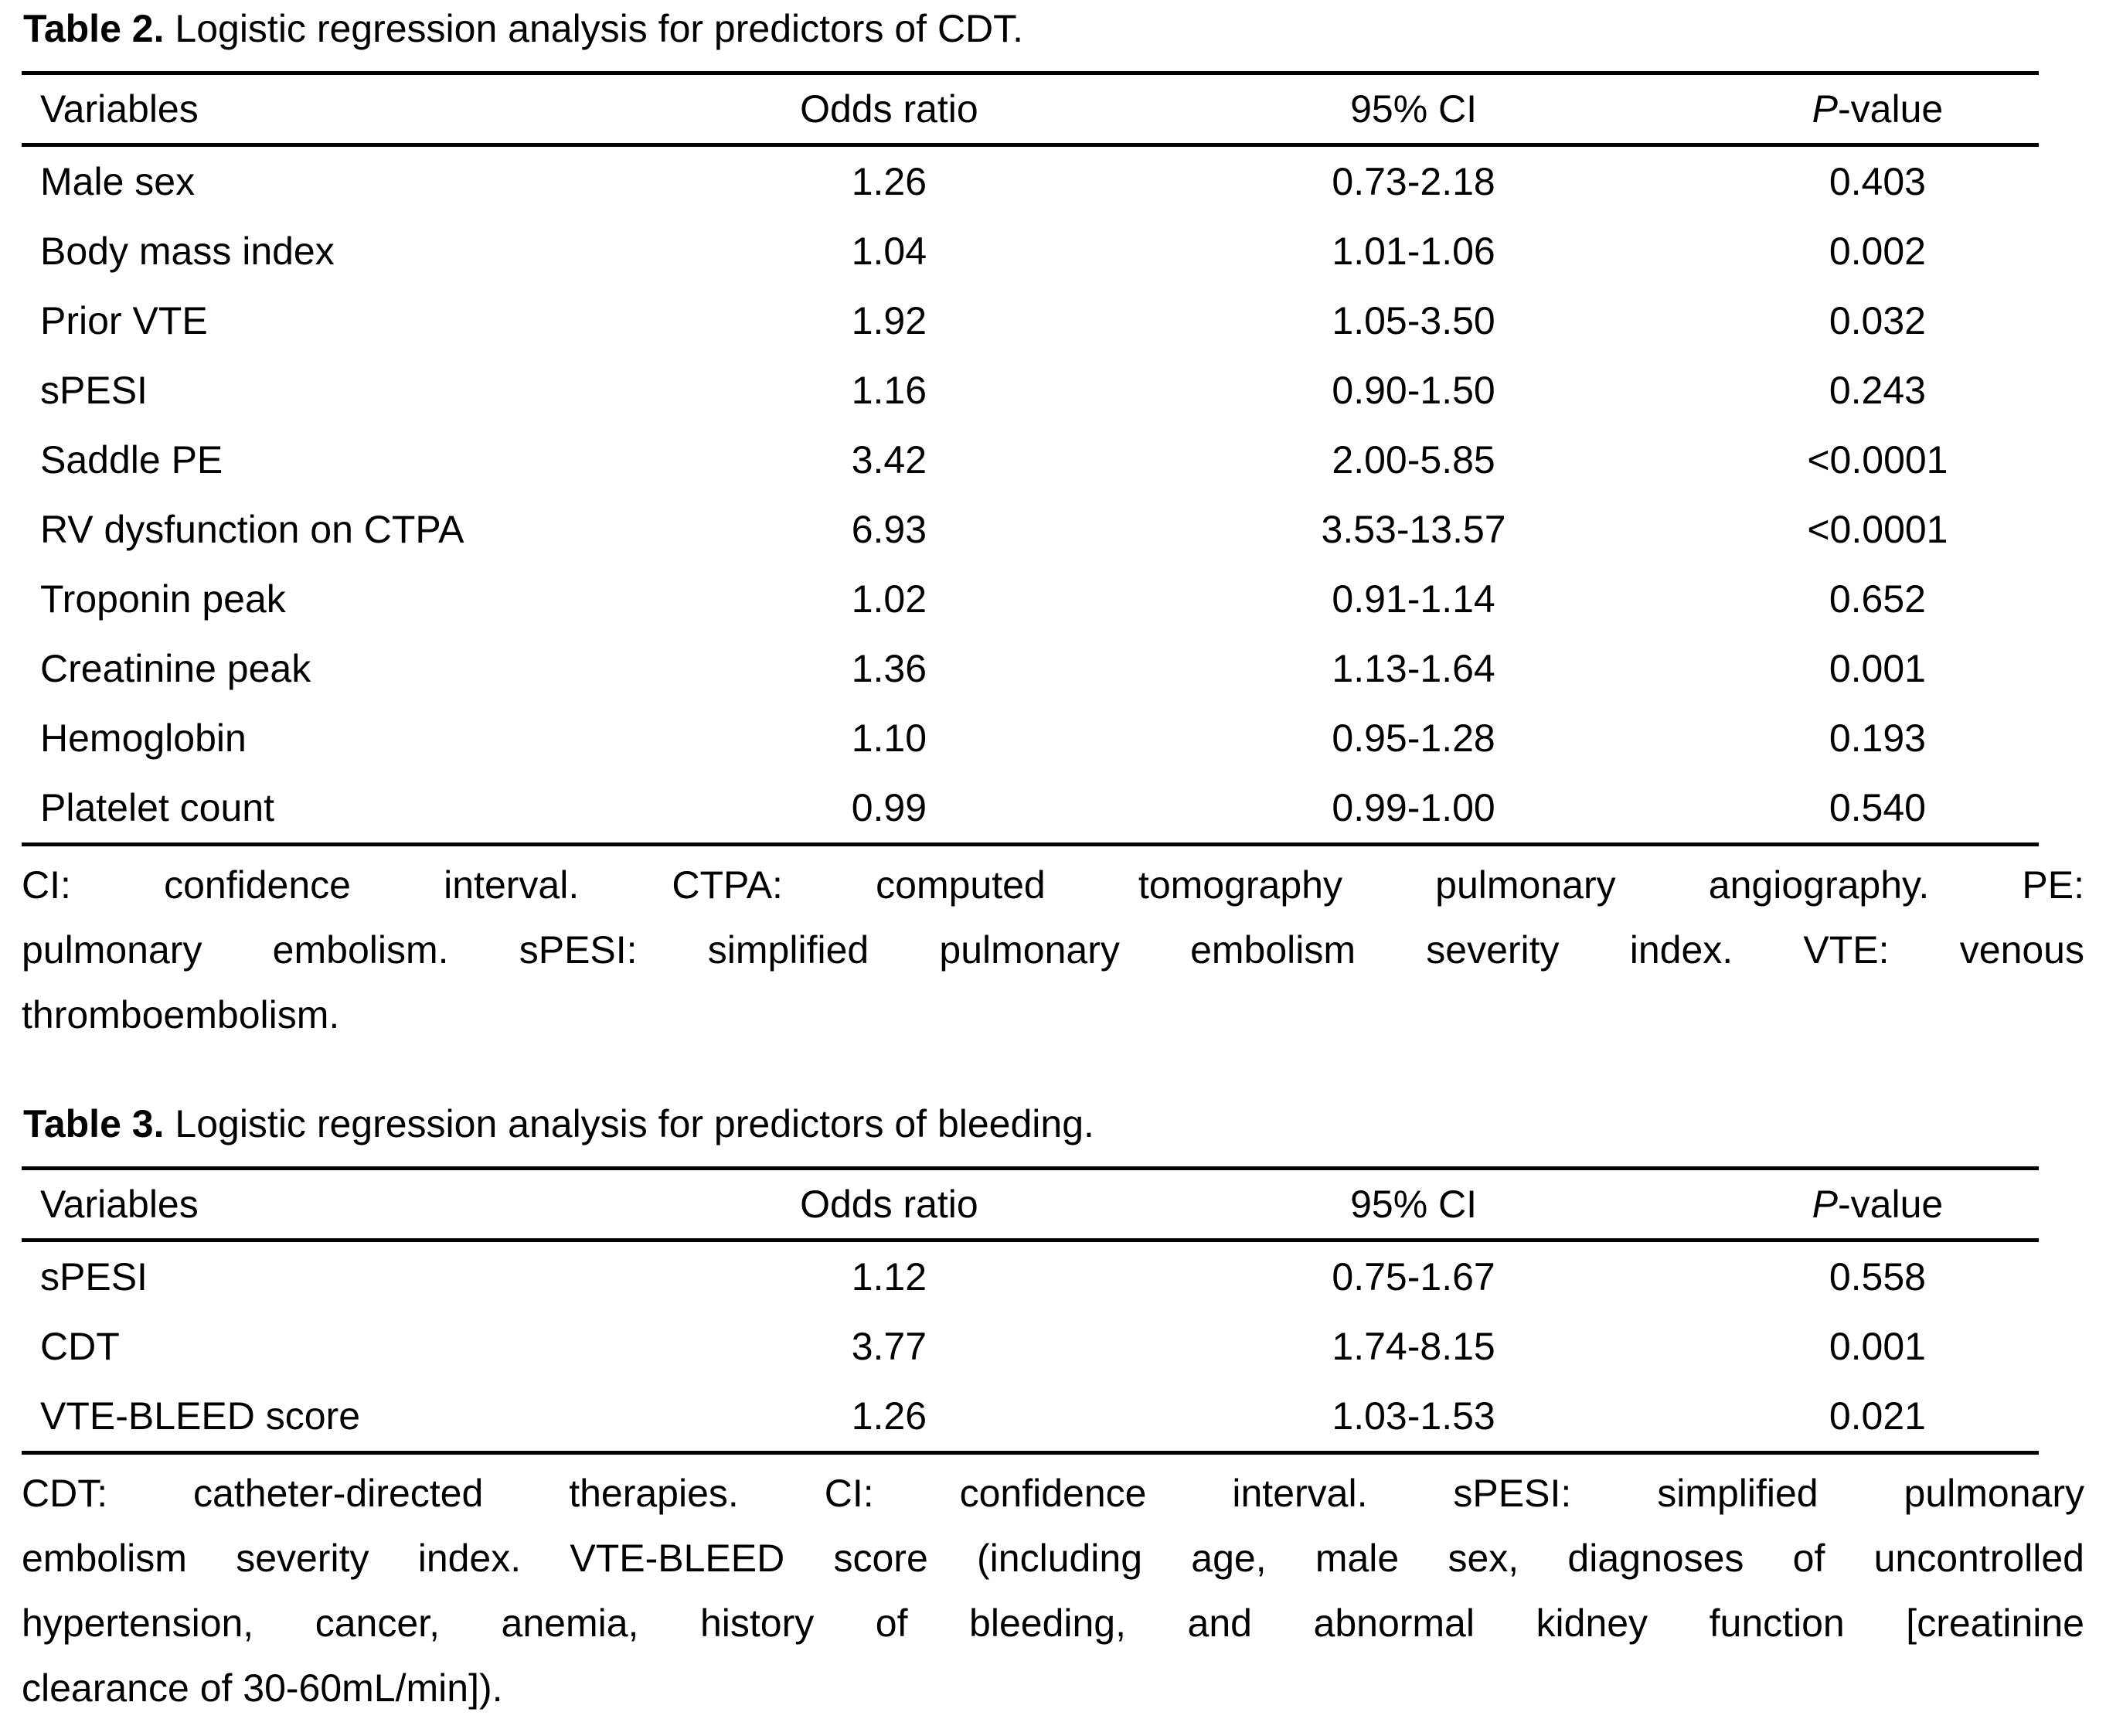 The height and width of the screenshot is (1736, 2106). What do you see at coordinates (1877, 739) in the screenshot?
I see `pvalue-cell: 0.193` at bounding box center [1877, 739].